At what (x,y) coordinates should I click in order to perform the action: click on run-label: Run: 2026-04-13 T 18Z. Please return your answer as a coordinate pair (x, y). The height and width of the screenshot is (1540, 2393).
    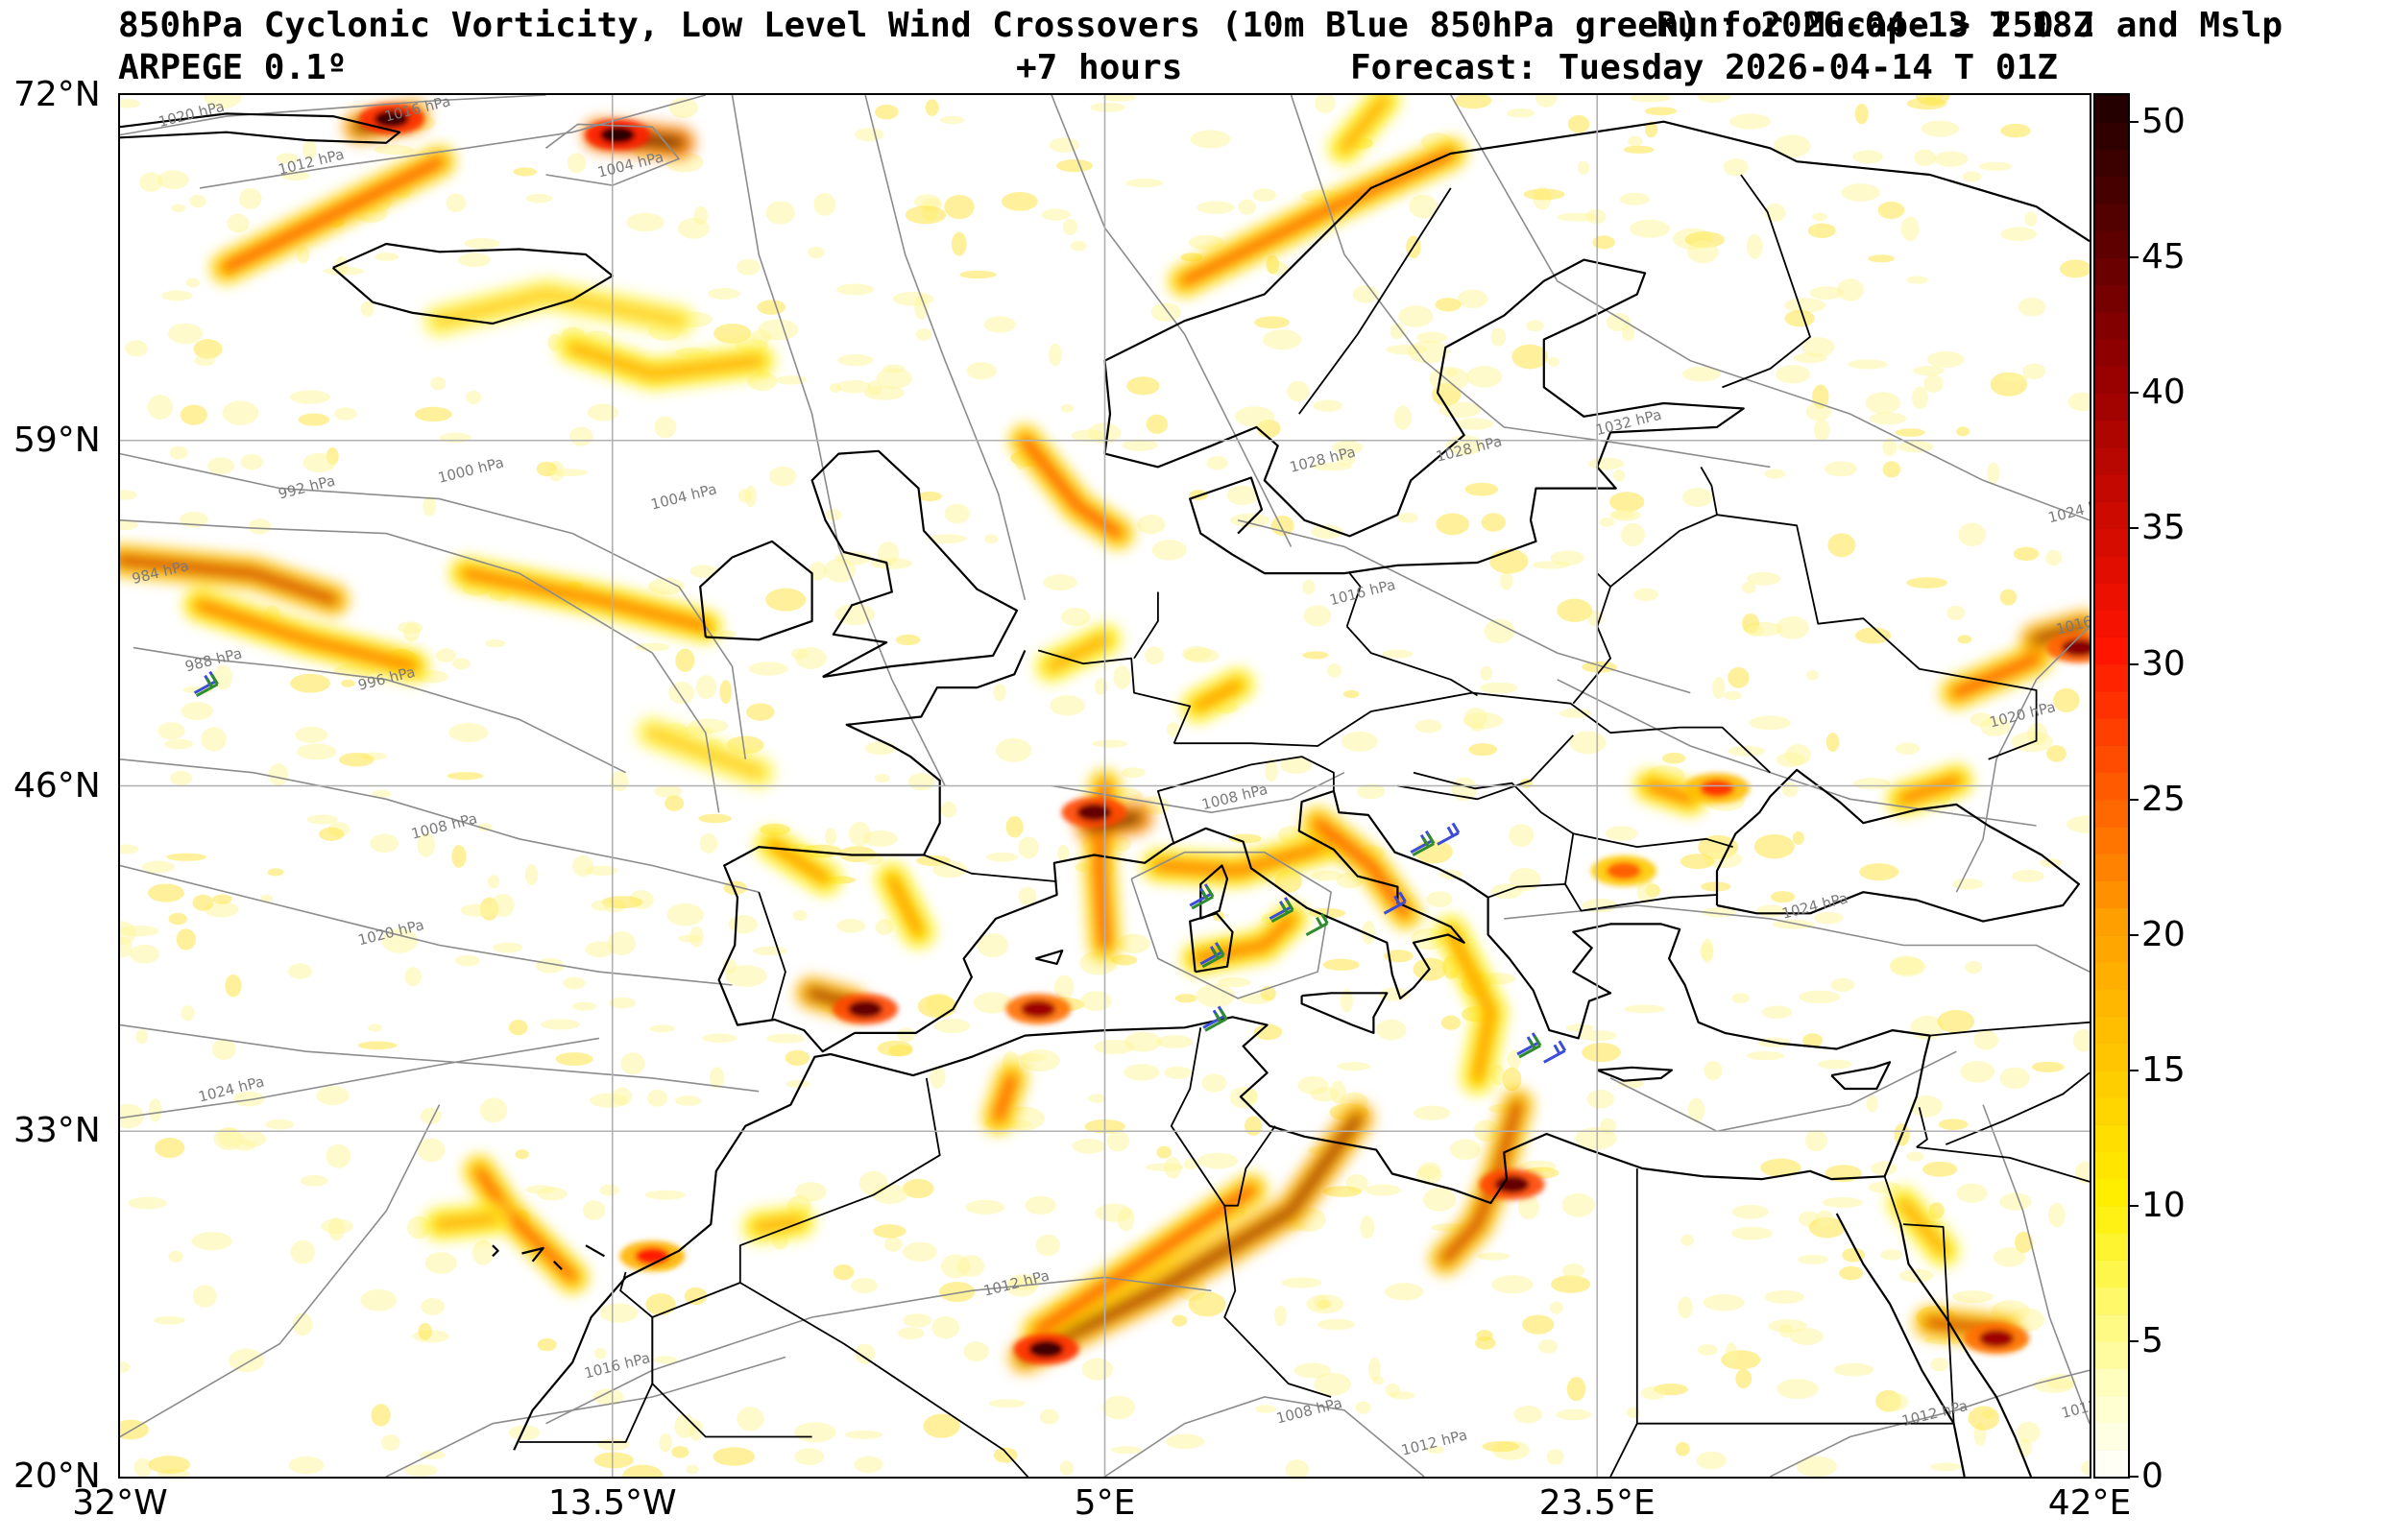
    Looking at the image, I should click on (1875, 25).